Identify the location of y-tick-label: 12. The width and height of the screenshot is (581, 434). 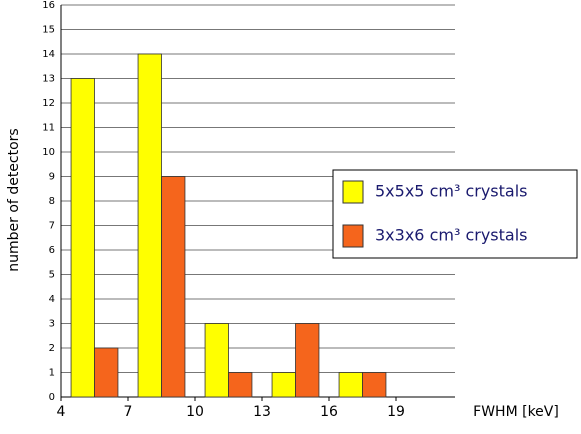
(48, 103).